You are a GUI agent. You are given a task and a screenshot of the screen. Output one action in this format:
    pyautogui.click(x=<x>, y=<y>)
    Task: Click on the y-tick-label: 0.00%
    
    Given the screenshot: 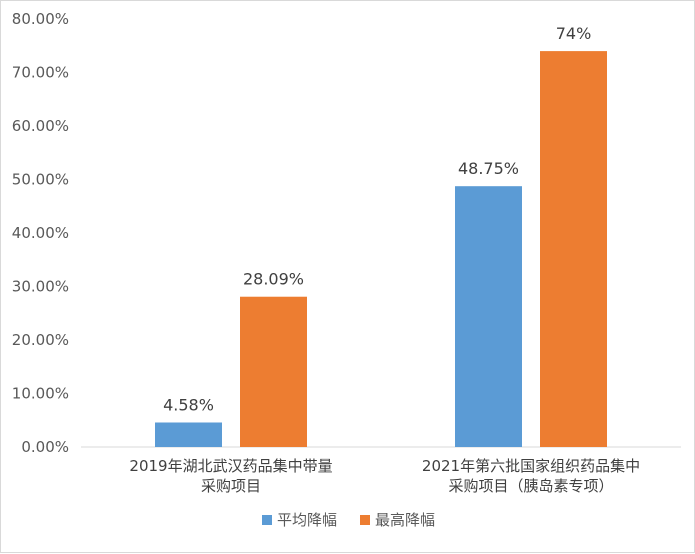 What is the action you would take?
    pyautogui.click(x=45, y=447)
    